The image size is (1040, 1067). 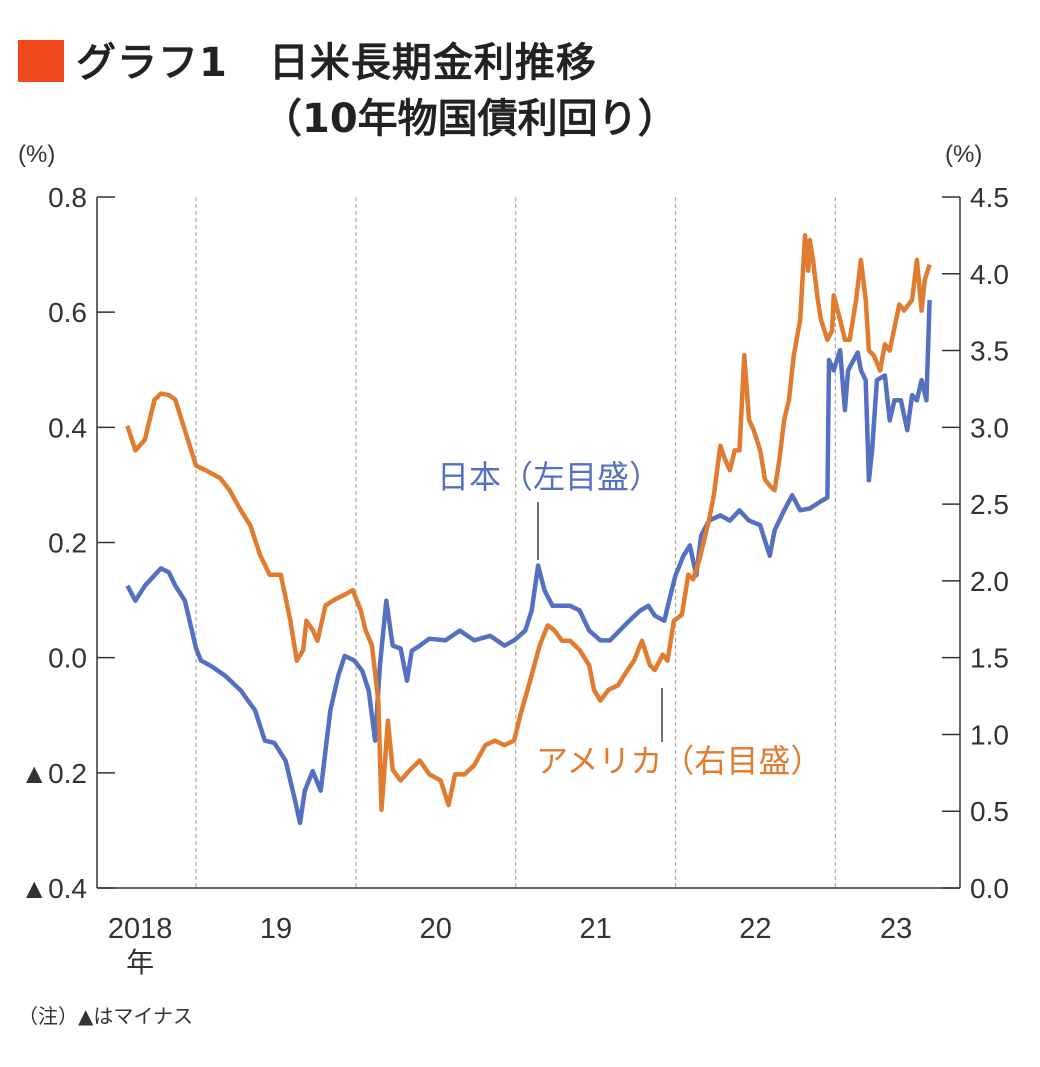 I want to click on us-series-label: アメリカ（右目盛）, so click(x=679, y=761).